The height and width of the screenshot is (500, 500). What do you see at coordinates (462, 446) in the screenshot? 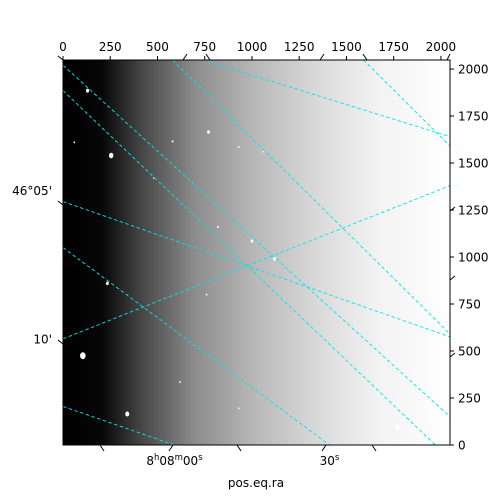
I see `right-tick-label-0: 0` at bounding box center [462, 446].